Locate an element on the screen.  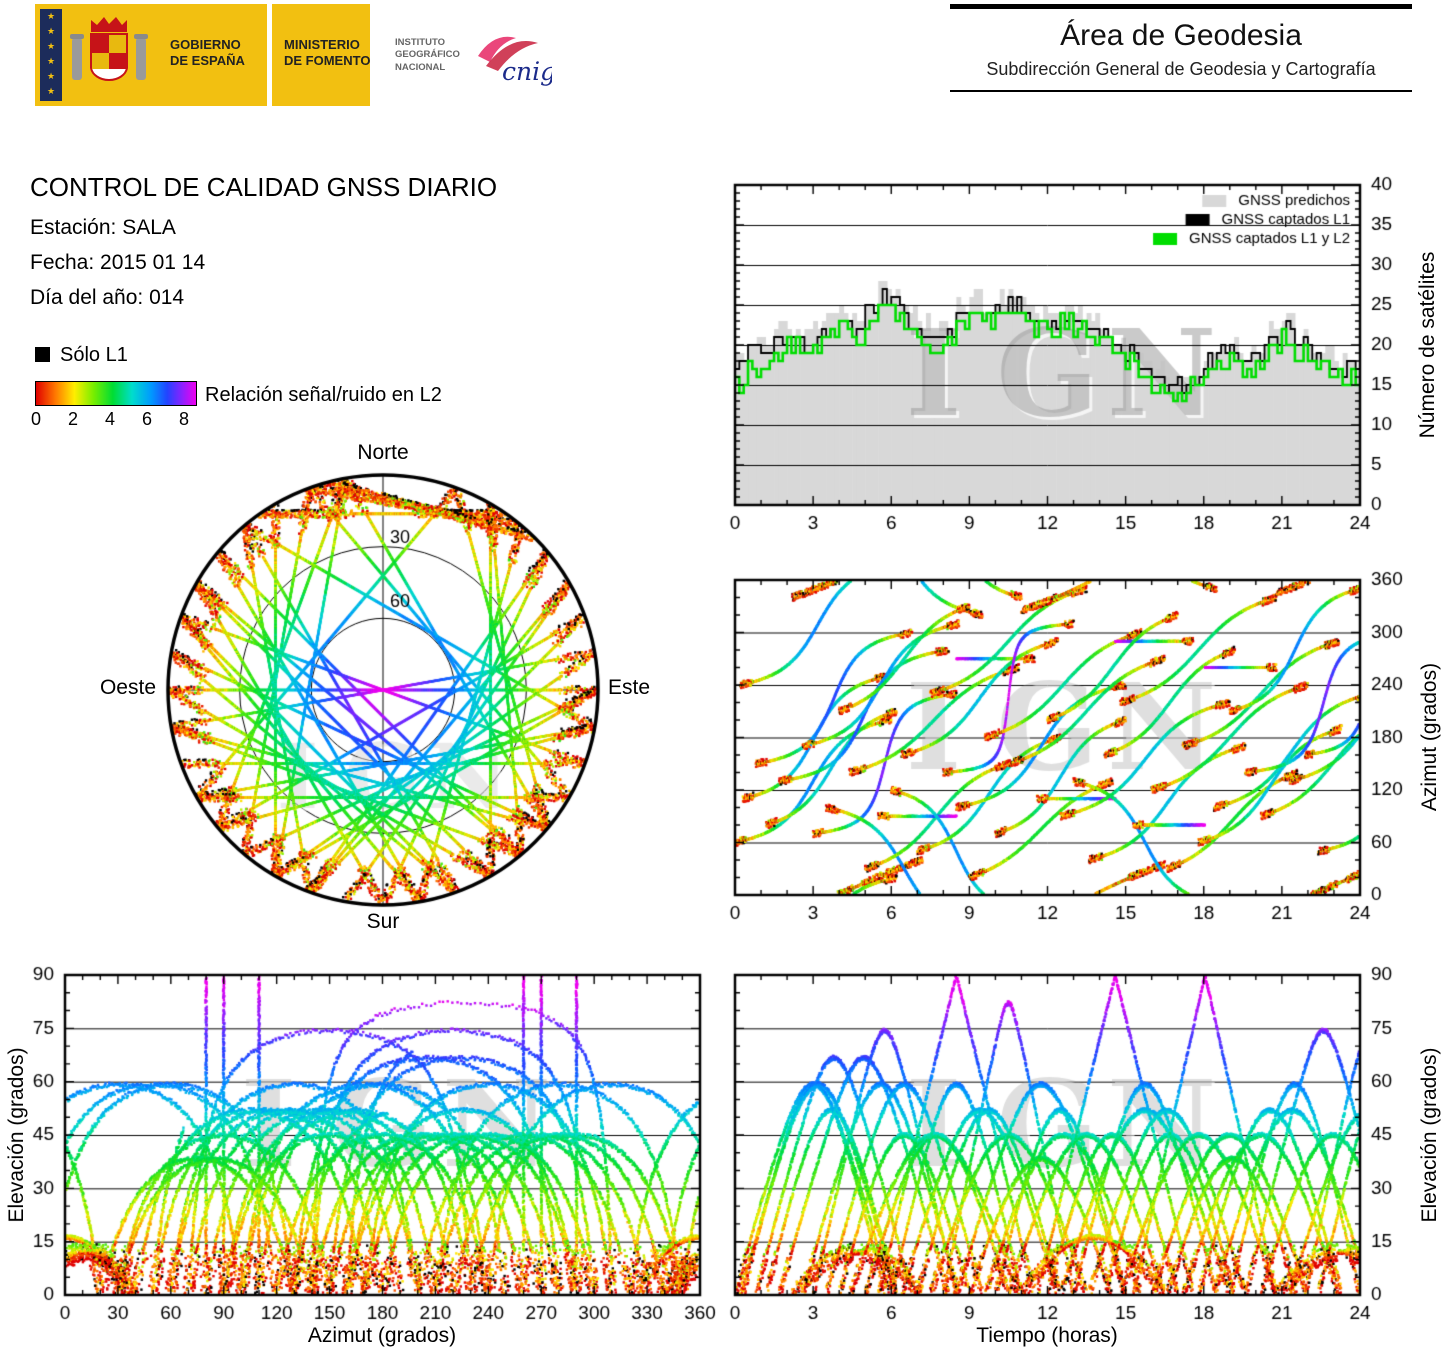
snr-tick-8: 8 is located at coordinates (183, 419).